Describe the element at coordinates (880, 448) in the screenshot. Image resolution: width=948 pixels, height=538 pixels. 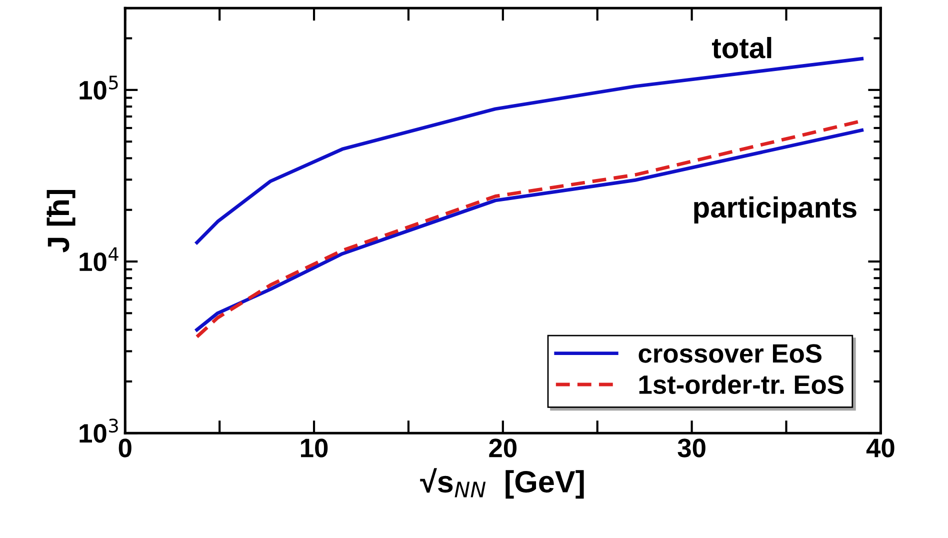
I see `x-tick-label: 40` at that location.